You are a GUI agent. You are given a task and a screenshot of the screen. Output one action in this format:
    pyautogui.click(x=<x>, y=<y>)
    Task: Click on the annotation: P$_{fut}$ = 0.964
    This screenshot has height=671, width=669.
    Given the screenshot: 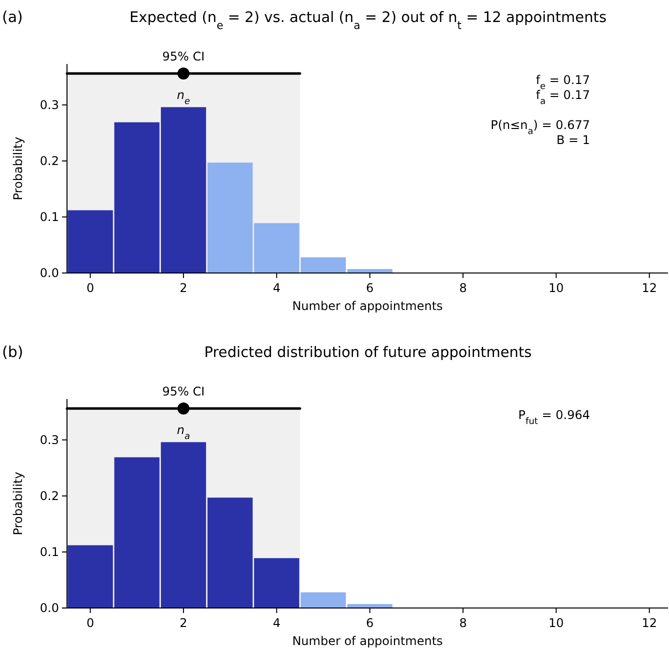 What is the action you would take?
    pyautogui.click(x=554, y=417)
    